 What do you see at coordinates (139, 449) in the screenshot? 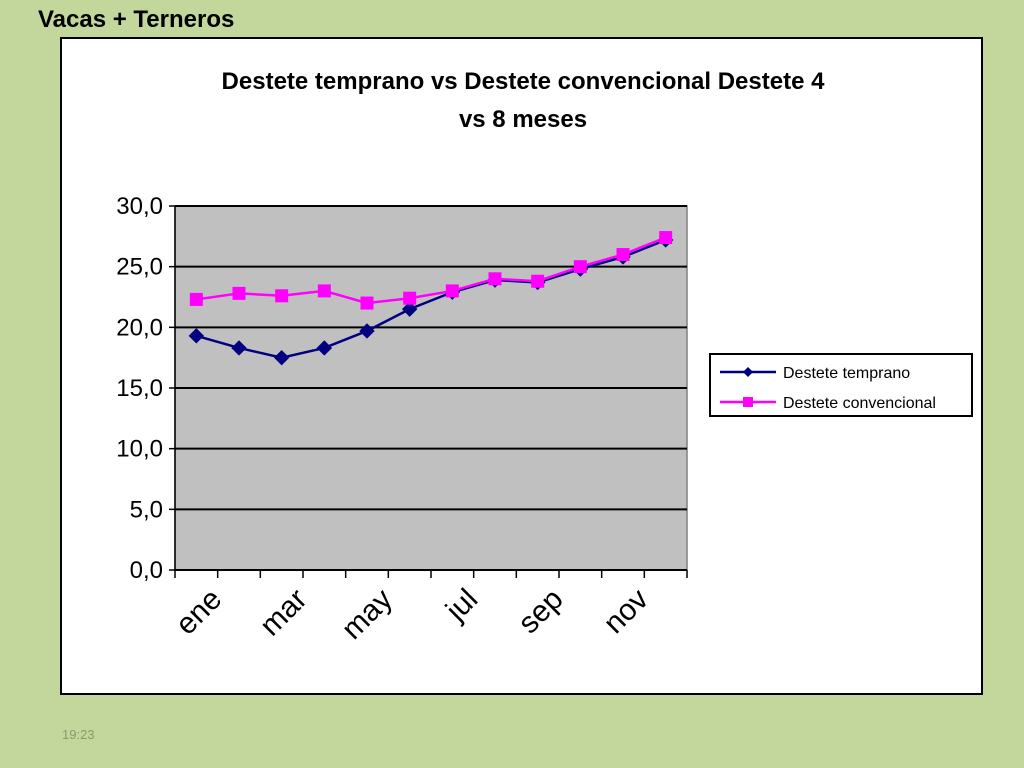
I see `y-tick-label: 10,0` at bounding box center [139, 449].